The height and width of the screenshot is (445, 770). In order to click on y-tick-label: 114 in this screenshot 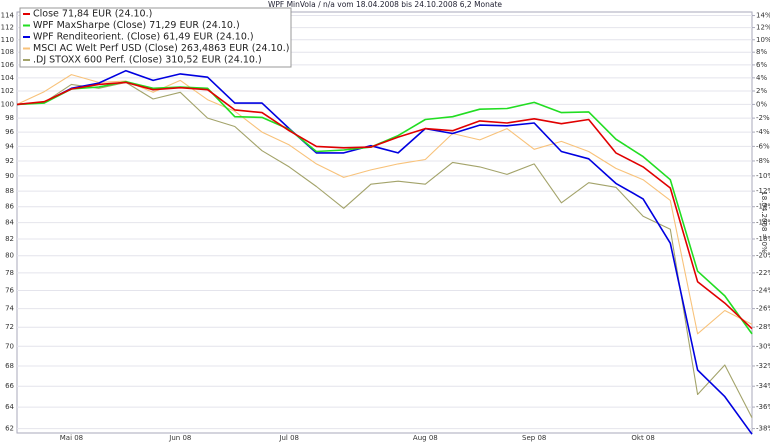, I will do `click(8, 16)`.